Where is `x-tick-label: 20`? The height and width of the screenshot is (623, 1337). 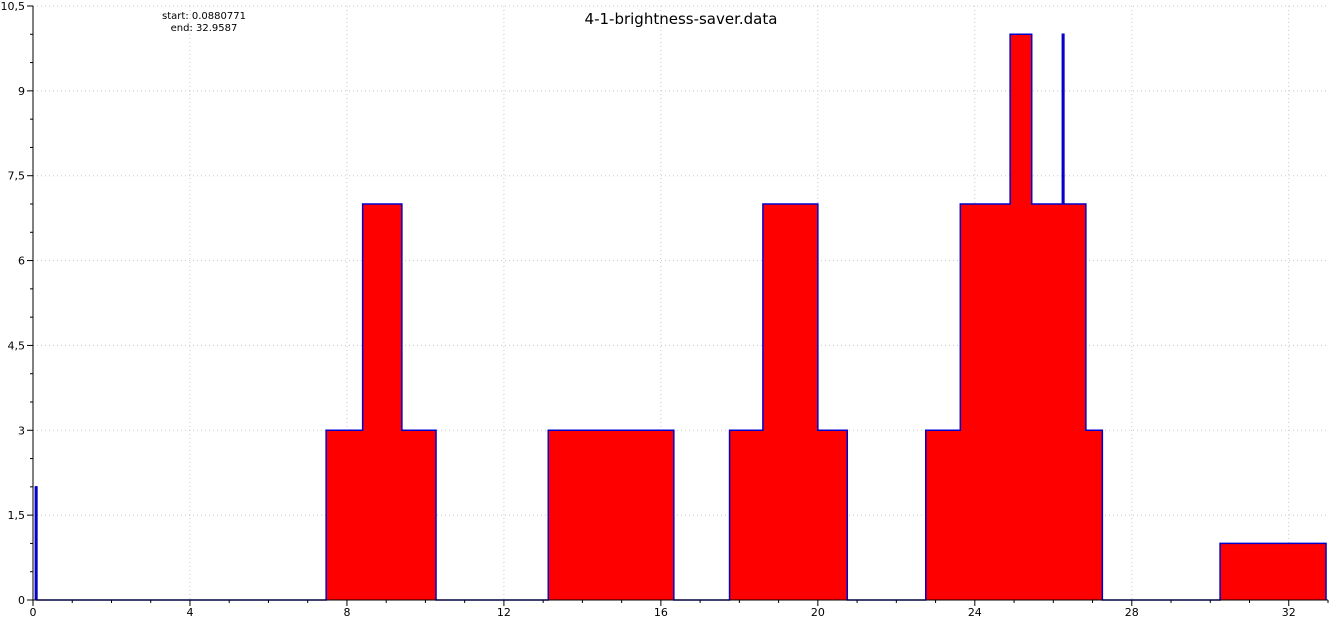 x-tick-label: 20 is located at coordinates (818, 612).